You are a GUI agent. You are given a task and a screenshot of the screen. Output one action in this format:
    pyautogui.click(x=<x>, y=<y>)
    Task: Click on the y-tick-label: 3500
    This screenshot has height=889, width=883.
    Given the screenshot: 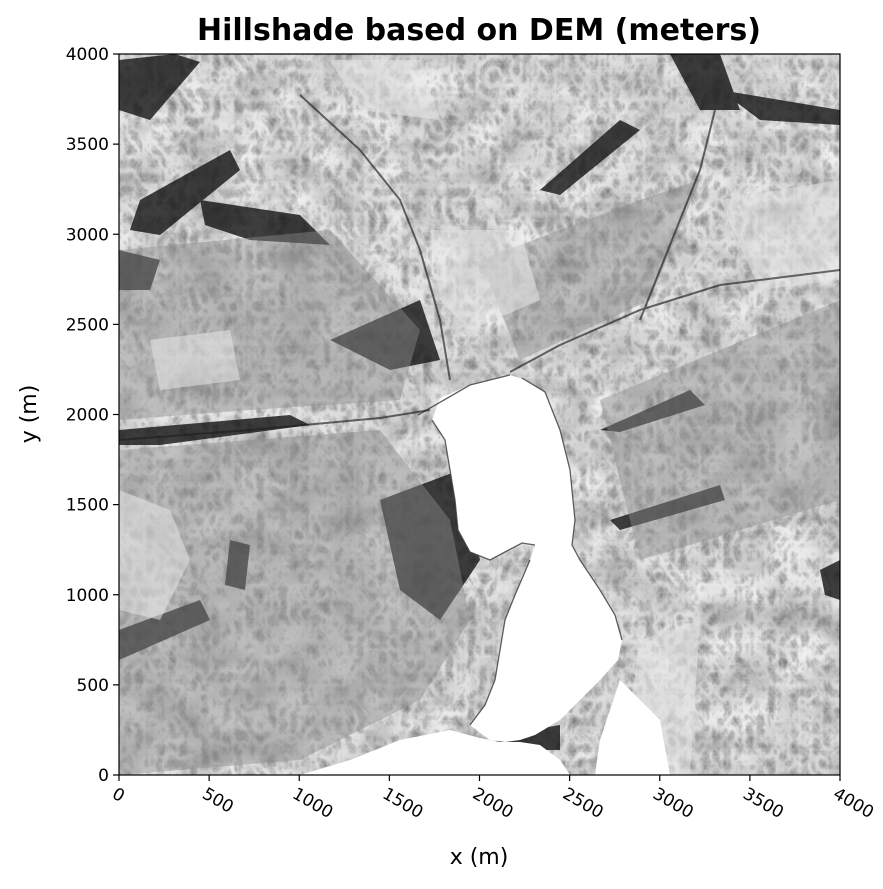 What is the action you would take?
    pyautogui.click(x=87, y=145)
    